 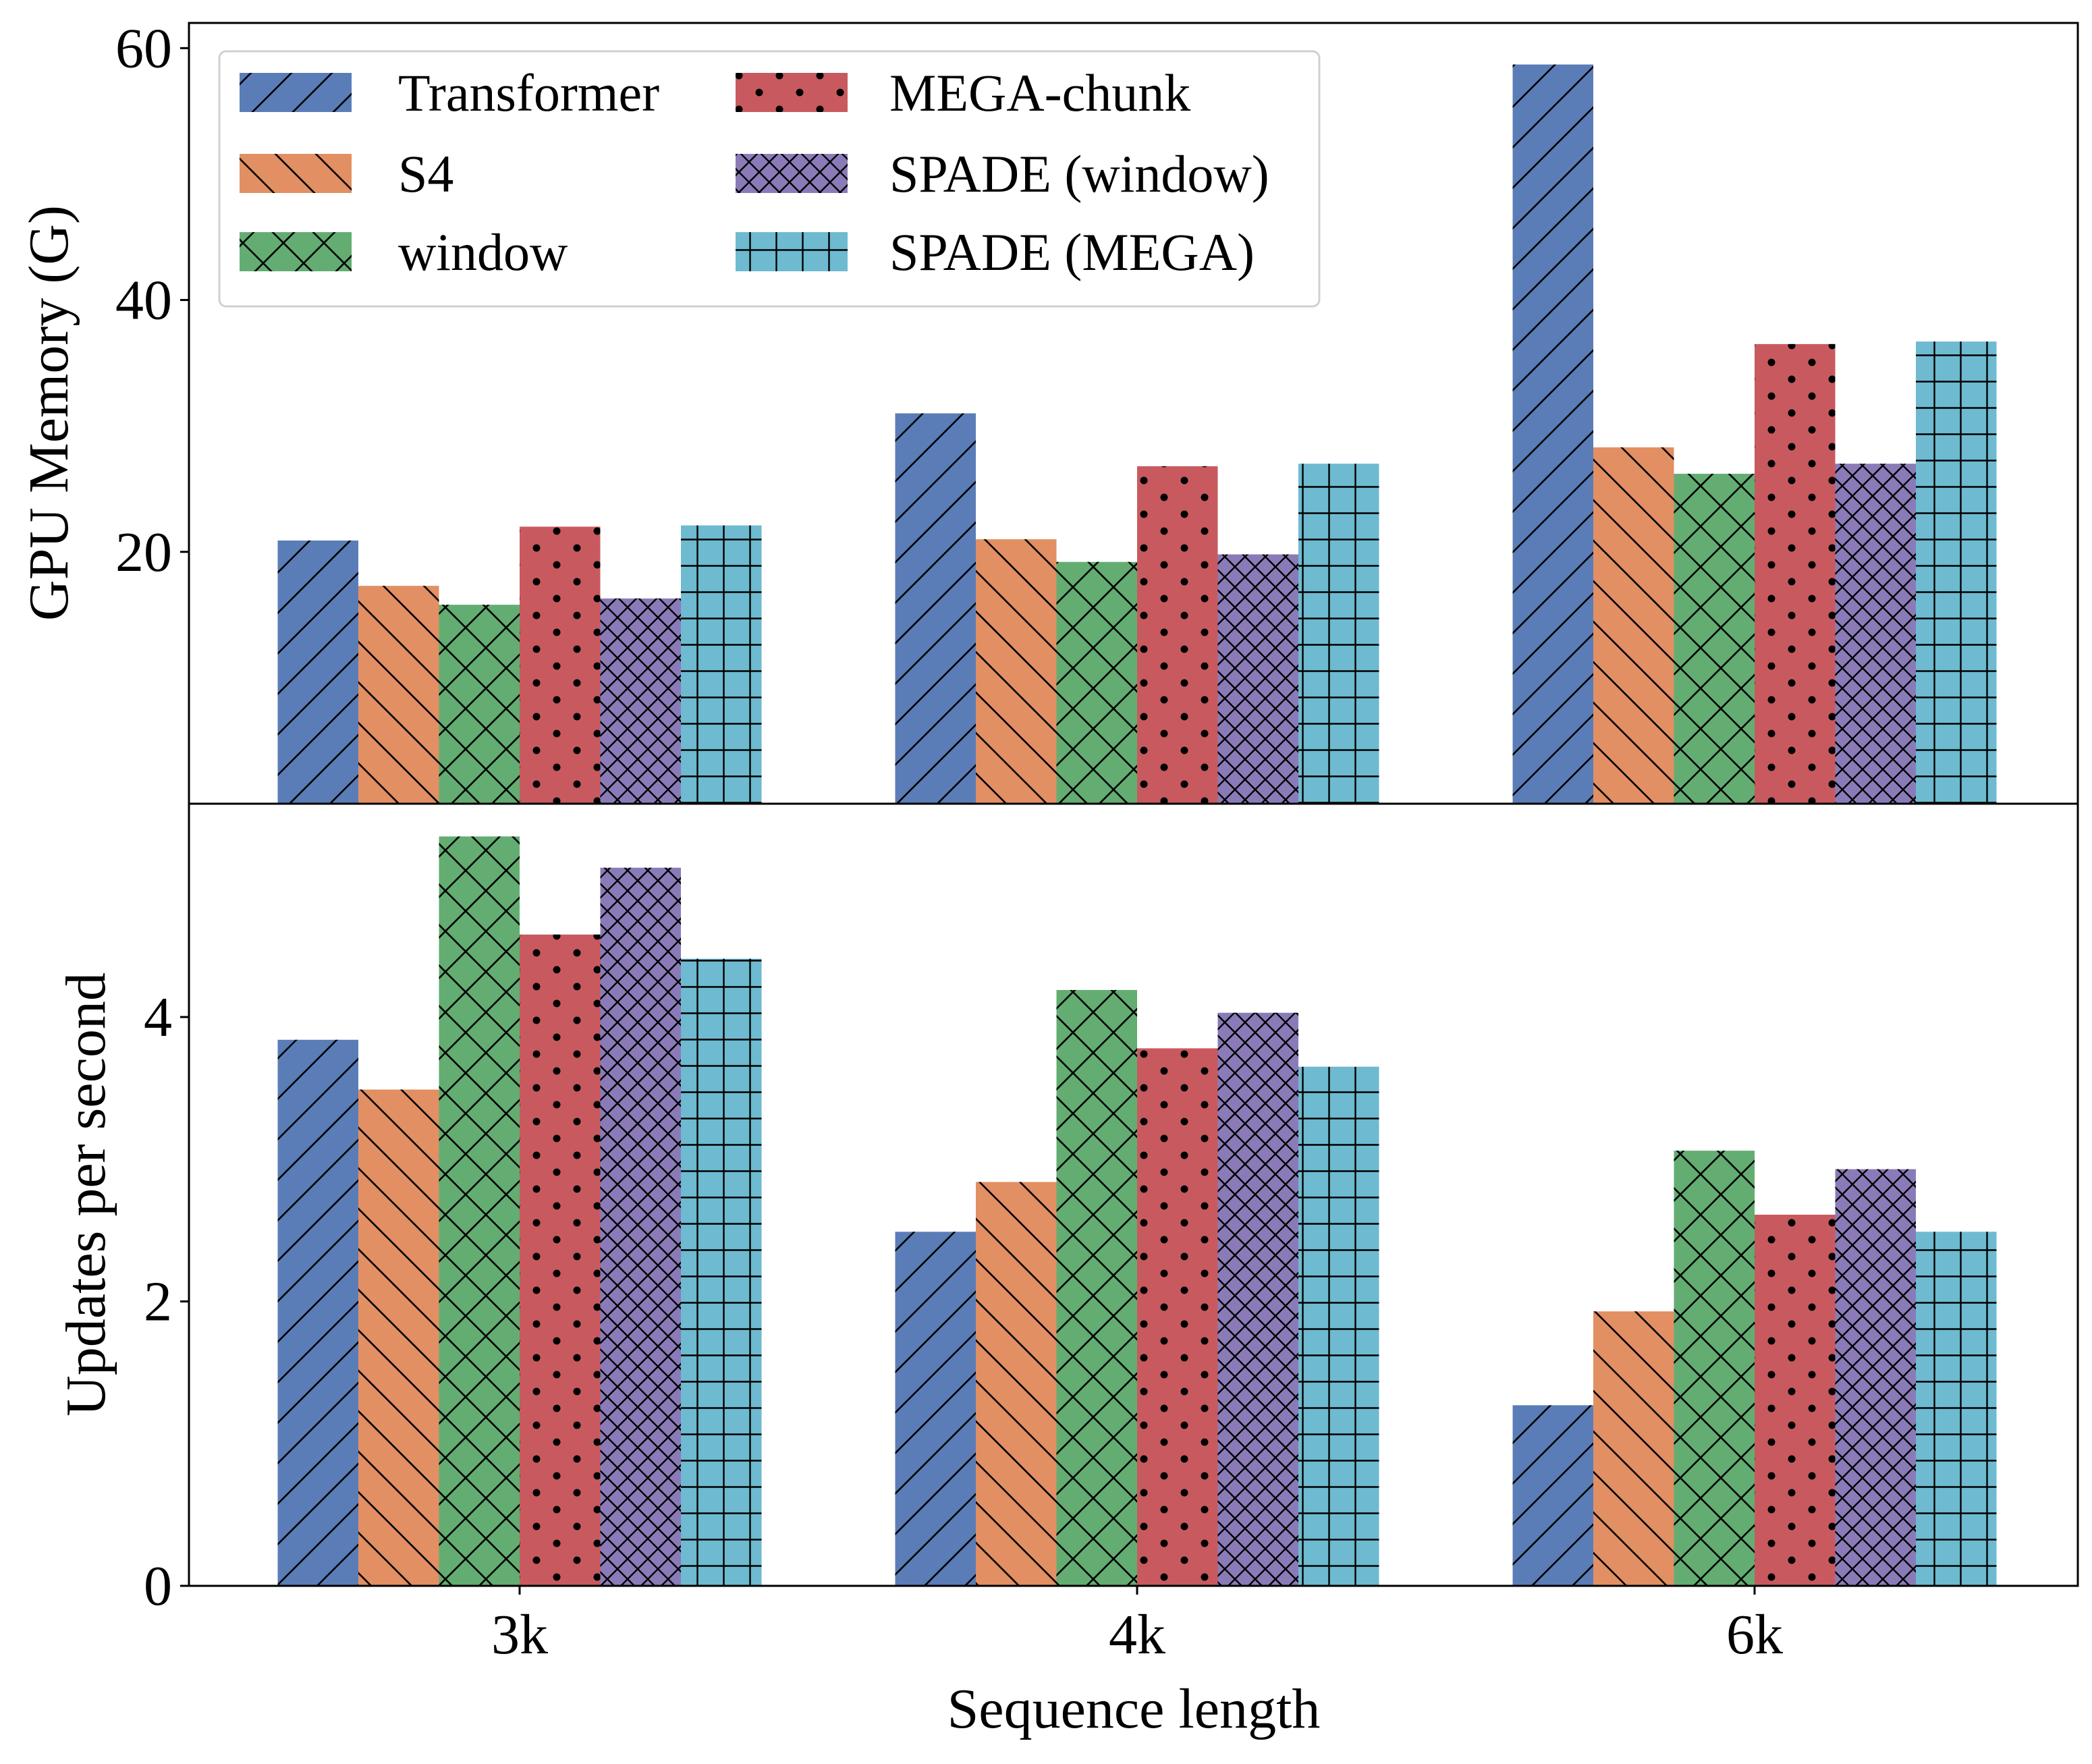 I want to click on bottom-bar-spade-window-3k-hatch, so click(x=640, y=1226).